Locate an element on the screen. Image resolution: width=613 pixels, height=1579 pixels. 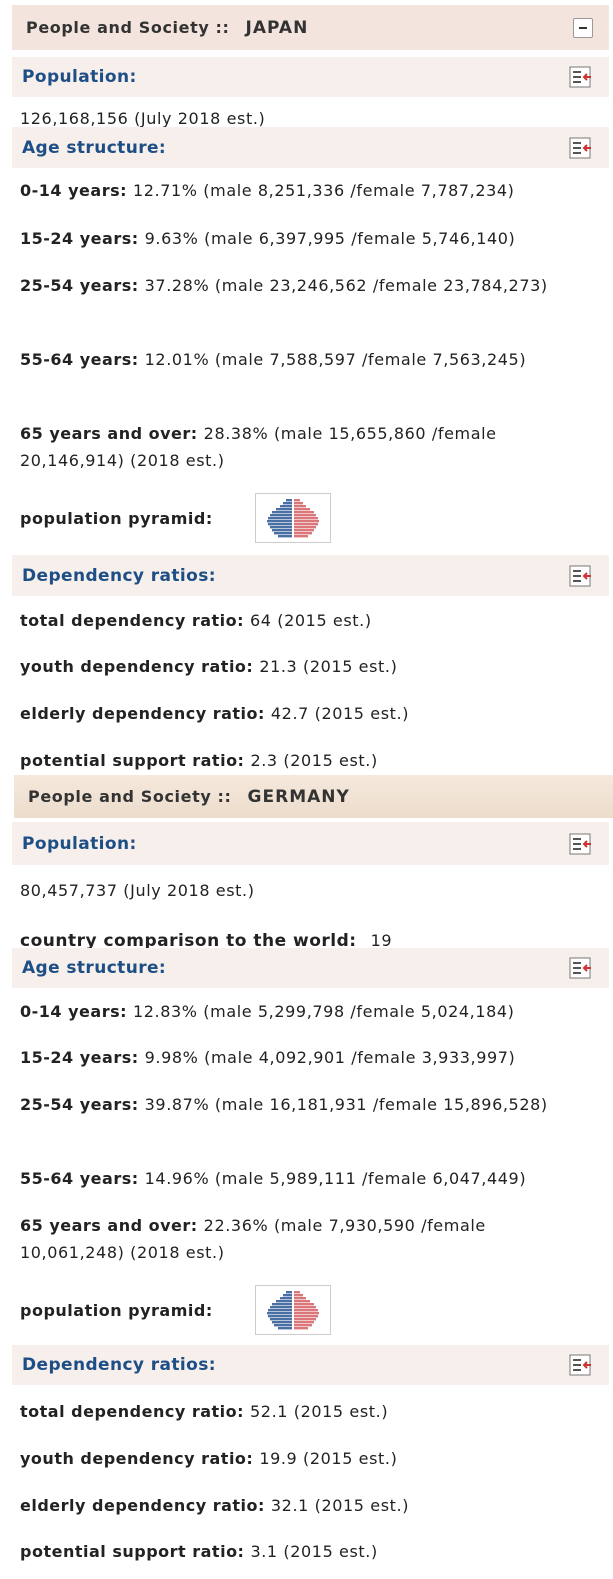
section-header: People and Society :: JAPAN is located at coordinates (310, 27).